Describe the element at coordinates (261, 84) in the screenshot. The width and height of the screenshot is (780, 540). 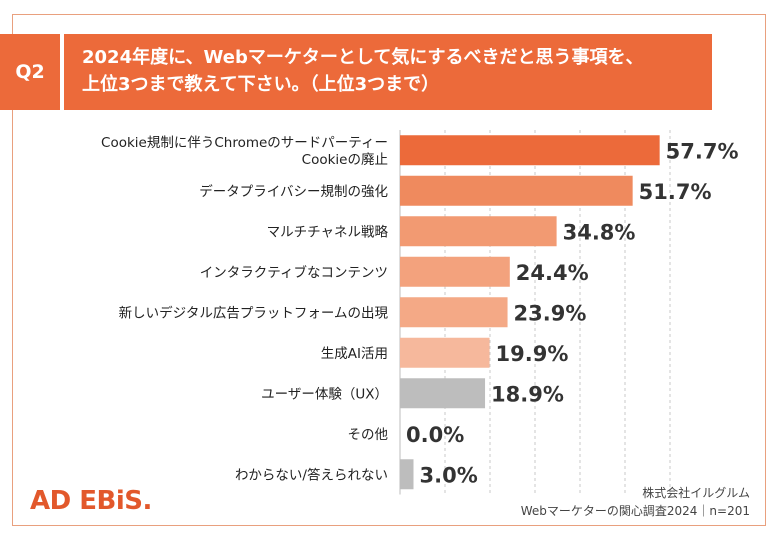
I see `question-title-line2: 上位3つまで教えて下さい。（上位3つまで）` at that location.